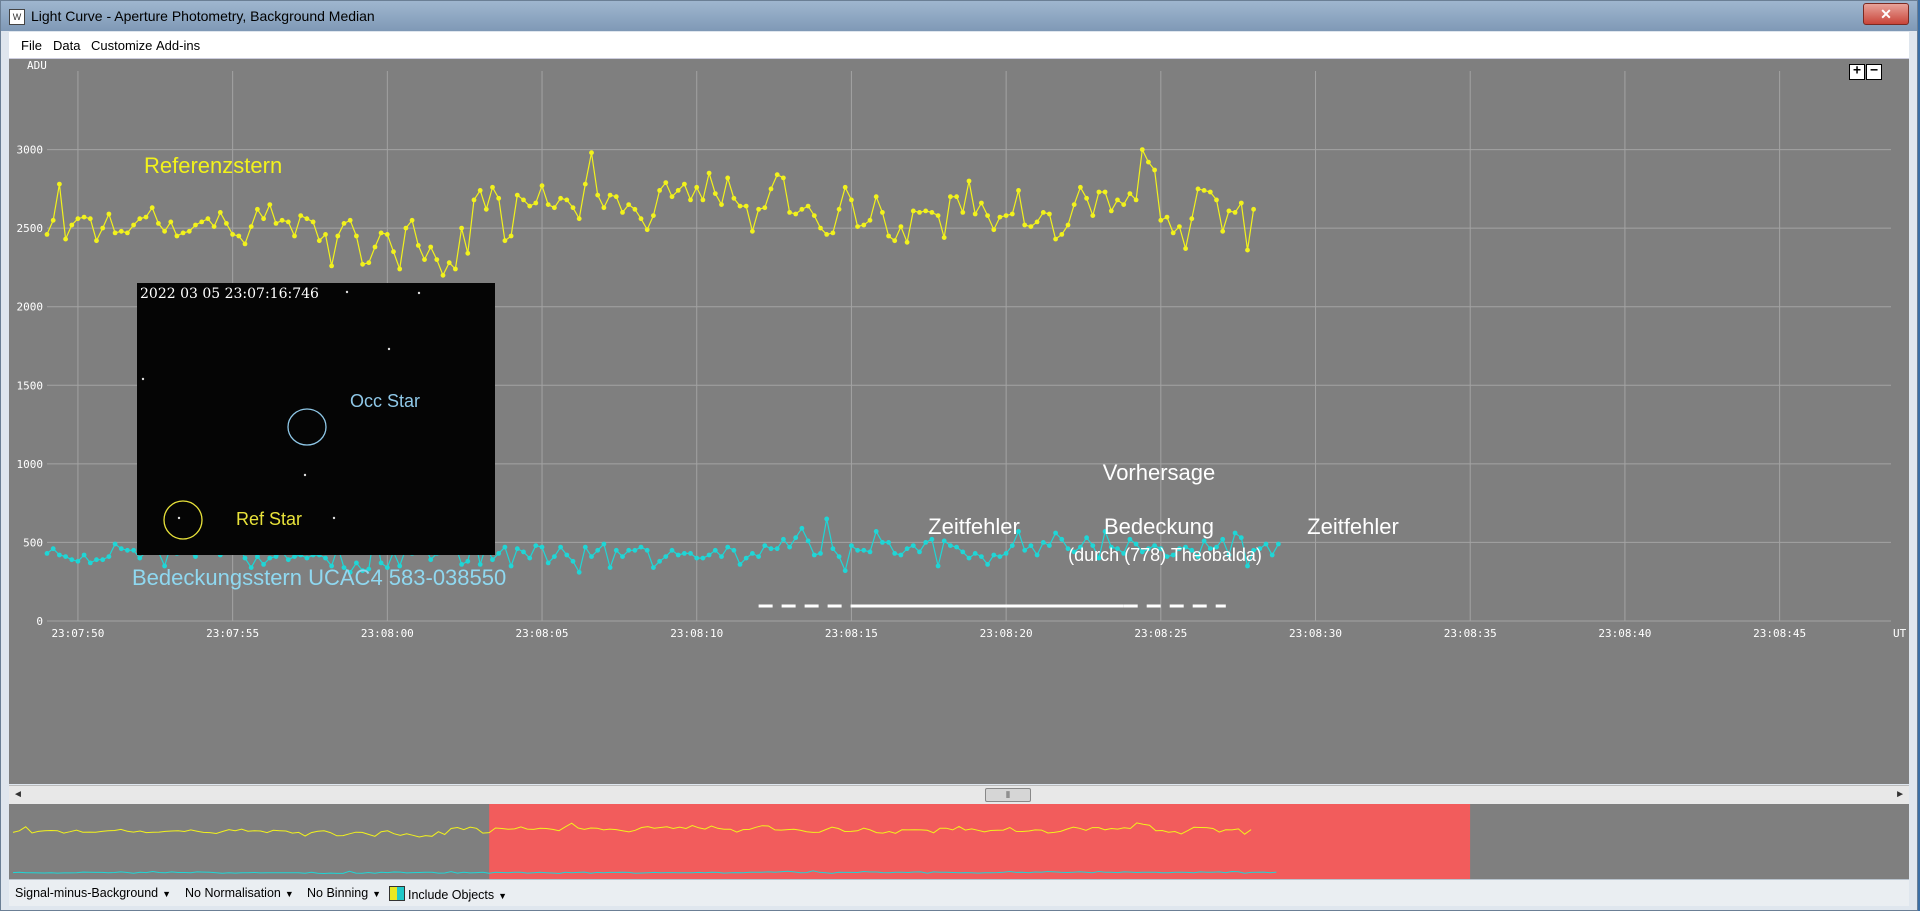 The width and height of the screenshot is (1920, 911). Describe the element at coordinates (31, 45) in the screenshot. I see `menu-file: File` at that location.